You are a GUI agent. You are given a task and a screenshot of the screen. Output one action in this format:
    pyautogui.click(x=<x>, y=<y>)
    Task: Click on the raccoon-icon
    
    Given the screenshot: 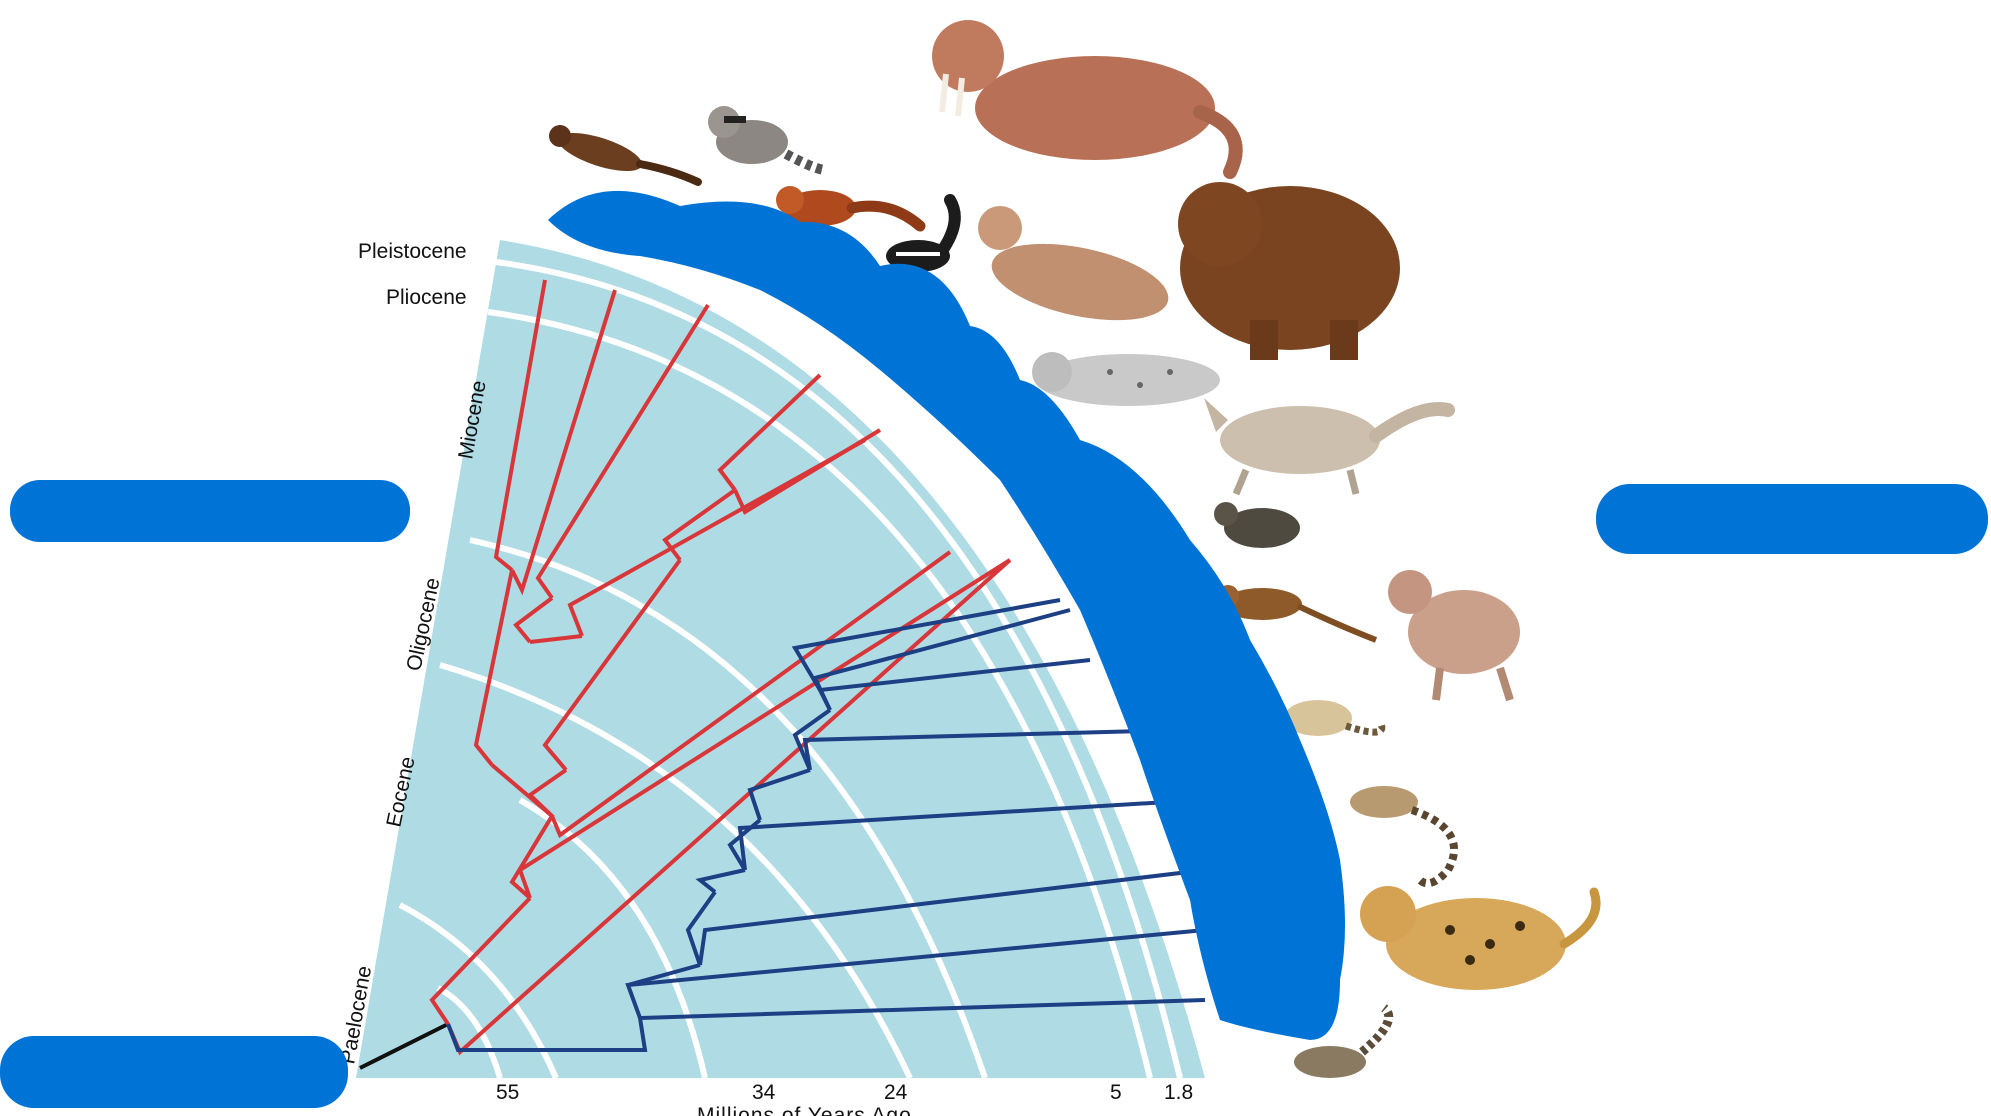 What is the action you would take?
    pyautogui.click(x=767, y=140)
    